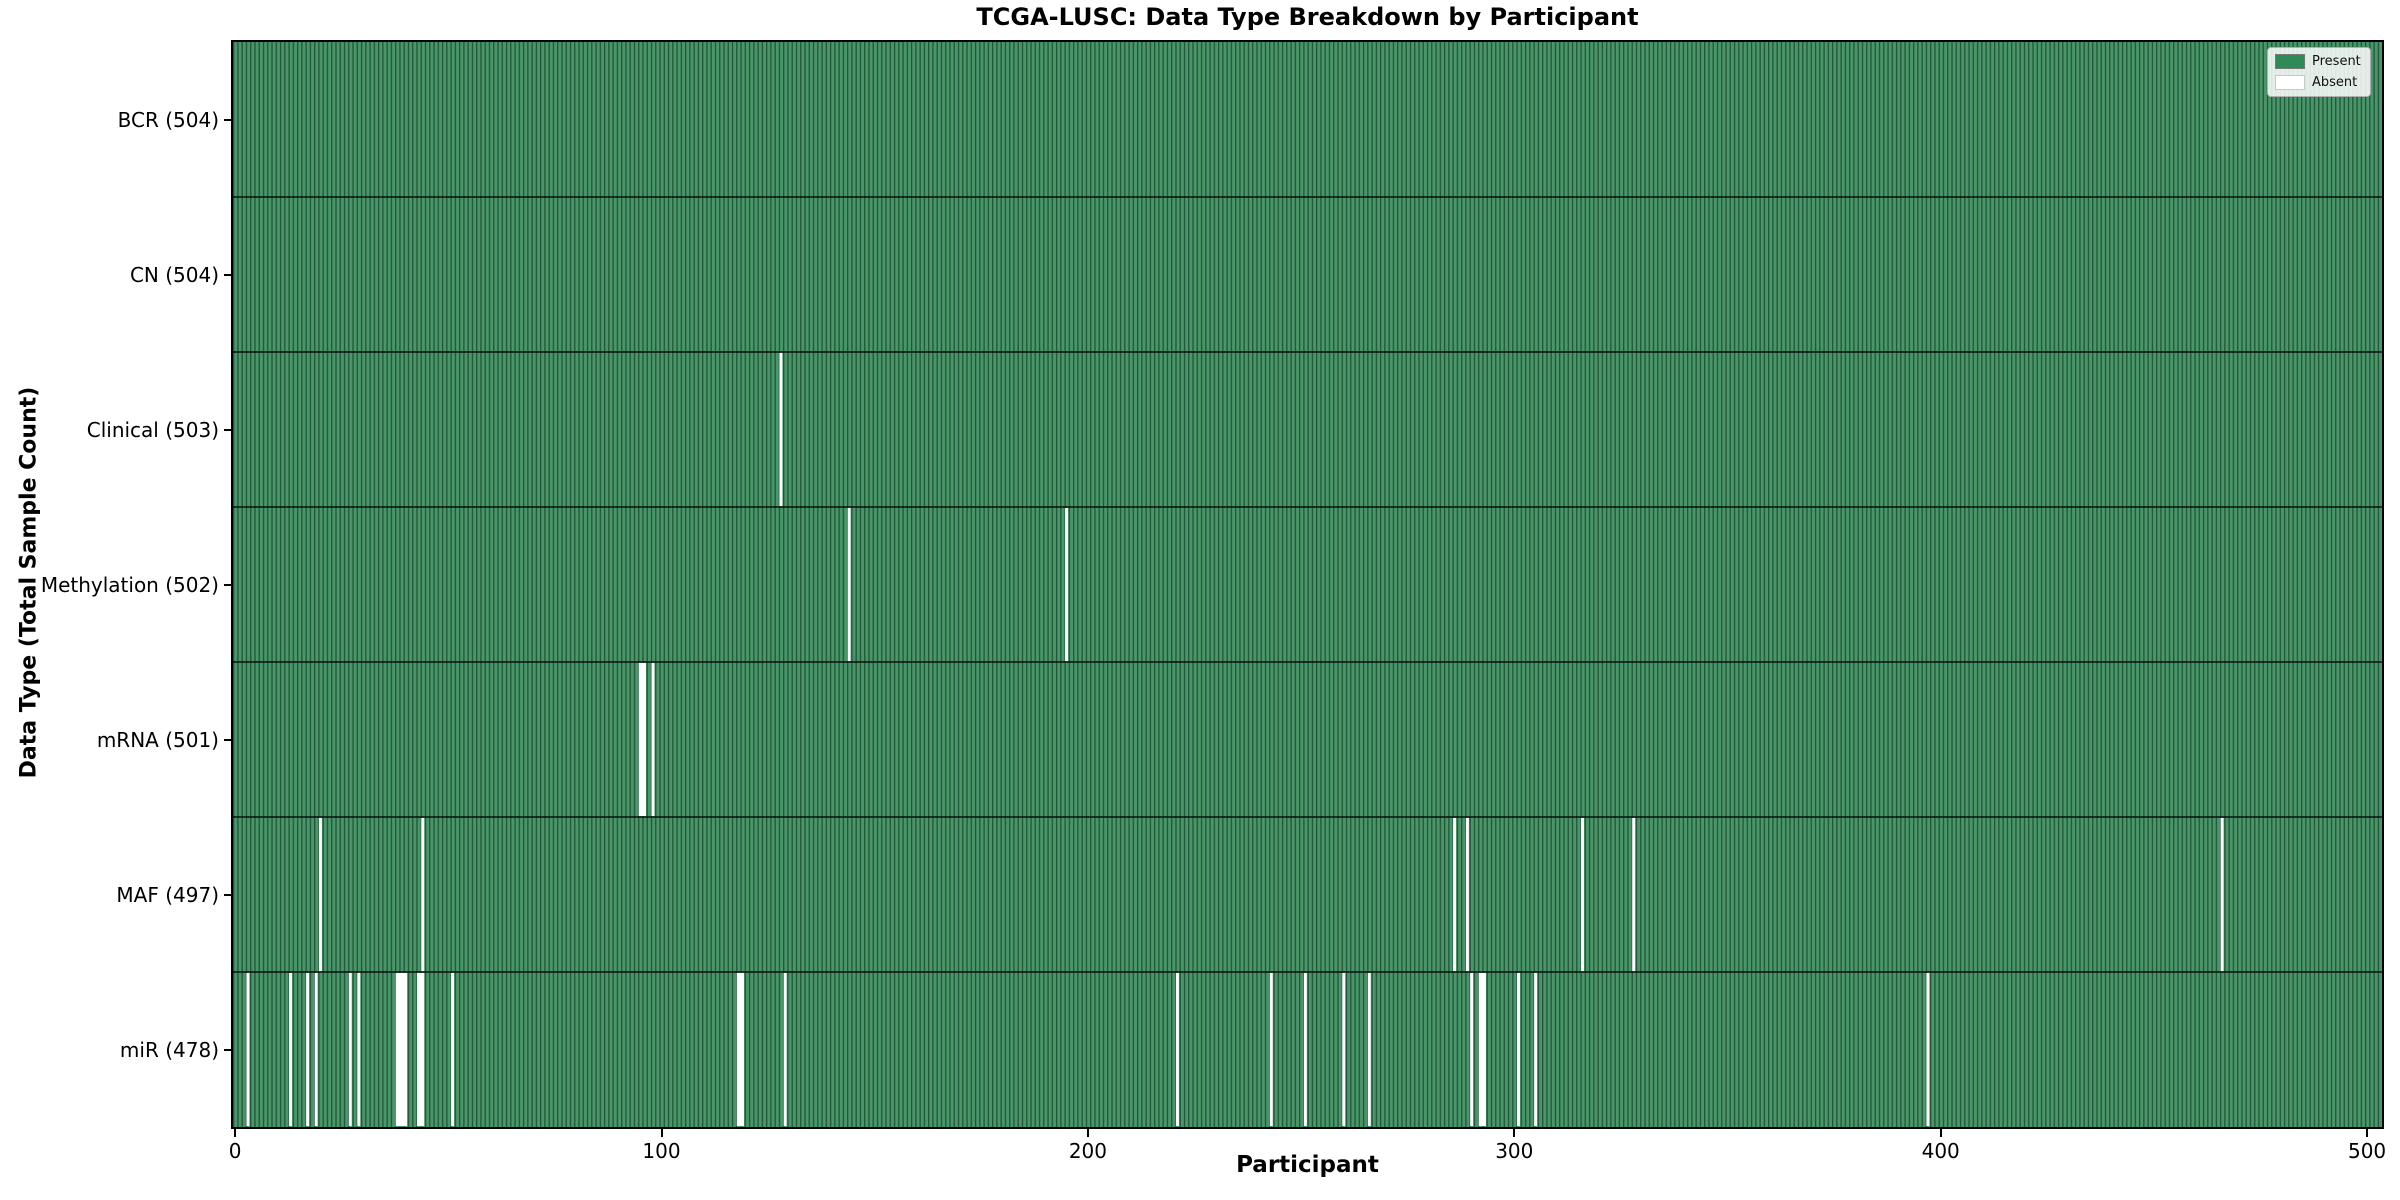 Image resolution: width=2400 pixels, height=1200 pixels. Describe the element at coordinates (2290, 82) in the screenshot. I see `absent-swatch` at that location.